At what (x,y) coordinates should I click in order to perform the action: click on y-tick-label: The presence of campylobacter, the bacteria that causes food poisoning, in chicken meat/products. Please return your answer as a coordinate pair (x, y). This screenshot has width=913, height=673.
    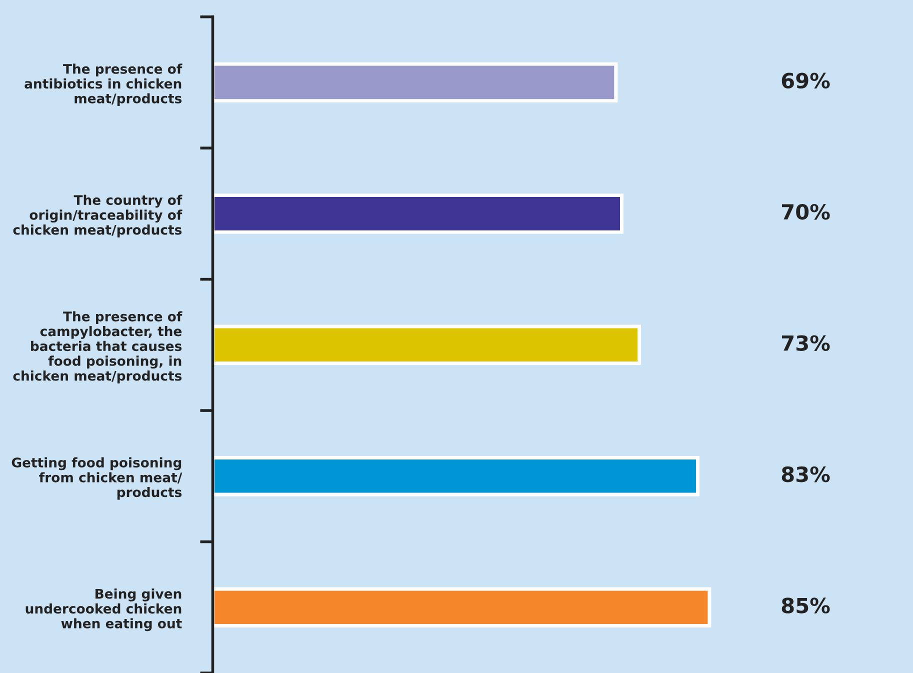
    Looking at the image, I should click on (97, 347).